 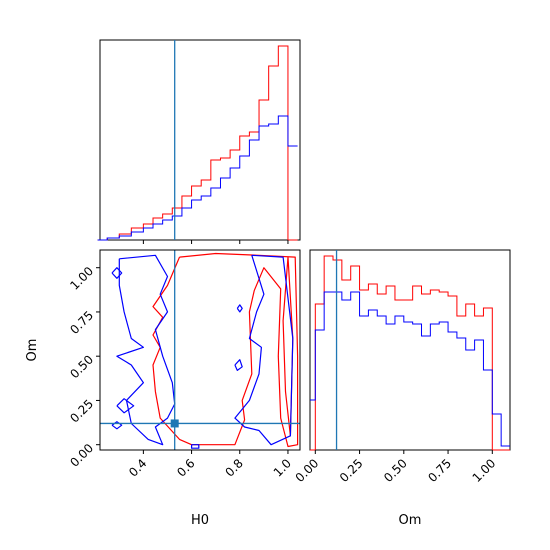 I want to click on om-marginal-xtick-label: 0.25, so click(x=351, y=470).